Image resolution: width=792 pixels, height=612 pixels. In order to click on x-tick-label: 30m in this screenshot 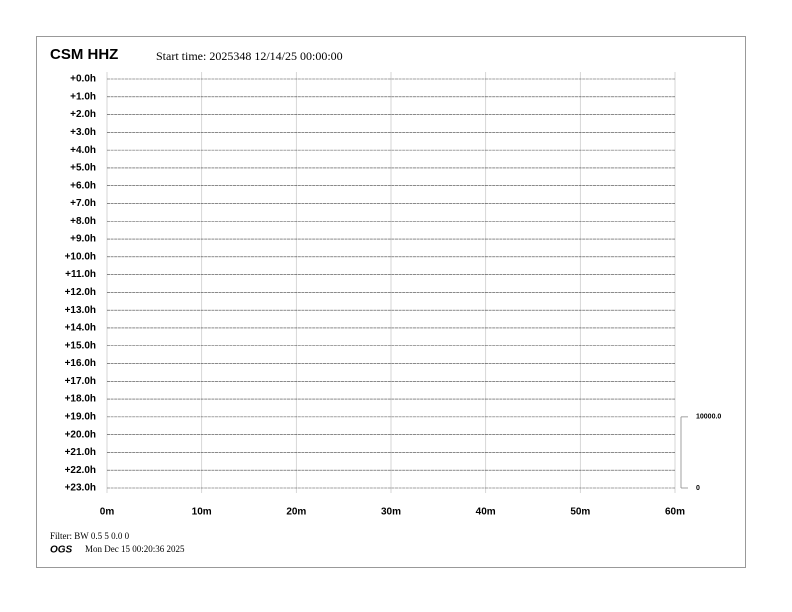, I will do `click(391, 512)`.